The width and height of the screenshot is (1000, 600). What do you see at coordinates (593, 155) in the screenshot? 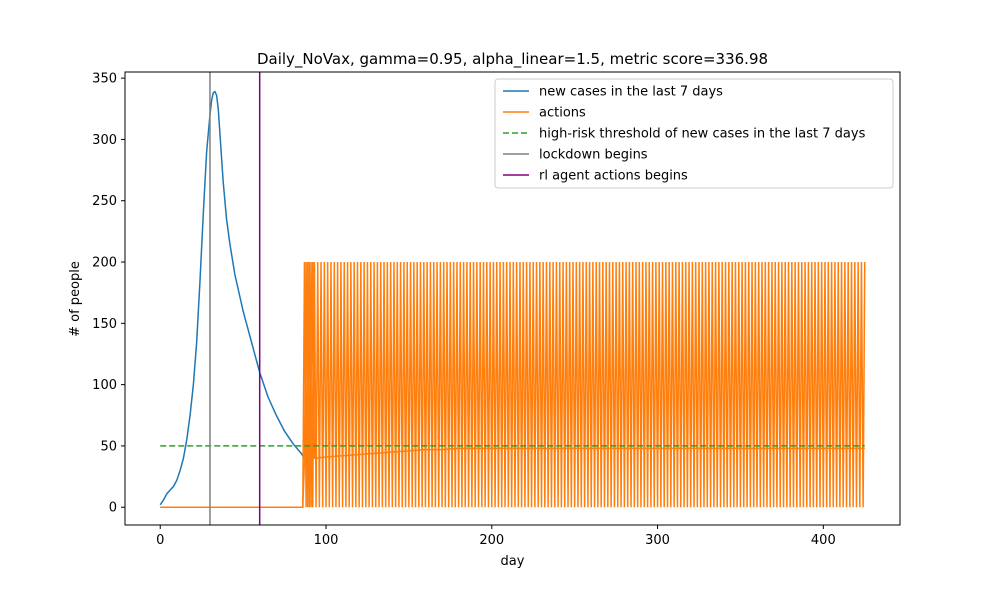
I see `legend-label-lockdown-begins: lockdown begins` at bounding box center [593, 155].